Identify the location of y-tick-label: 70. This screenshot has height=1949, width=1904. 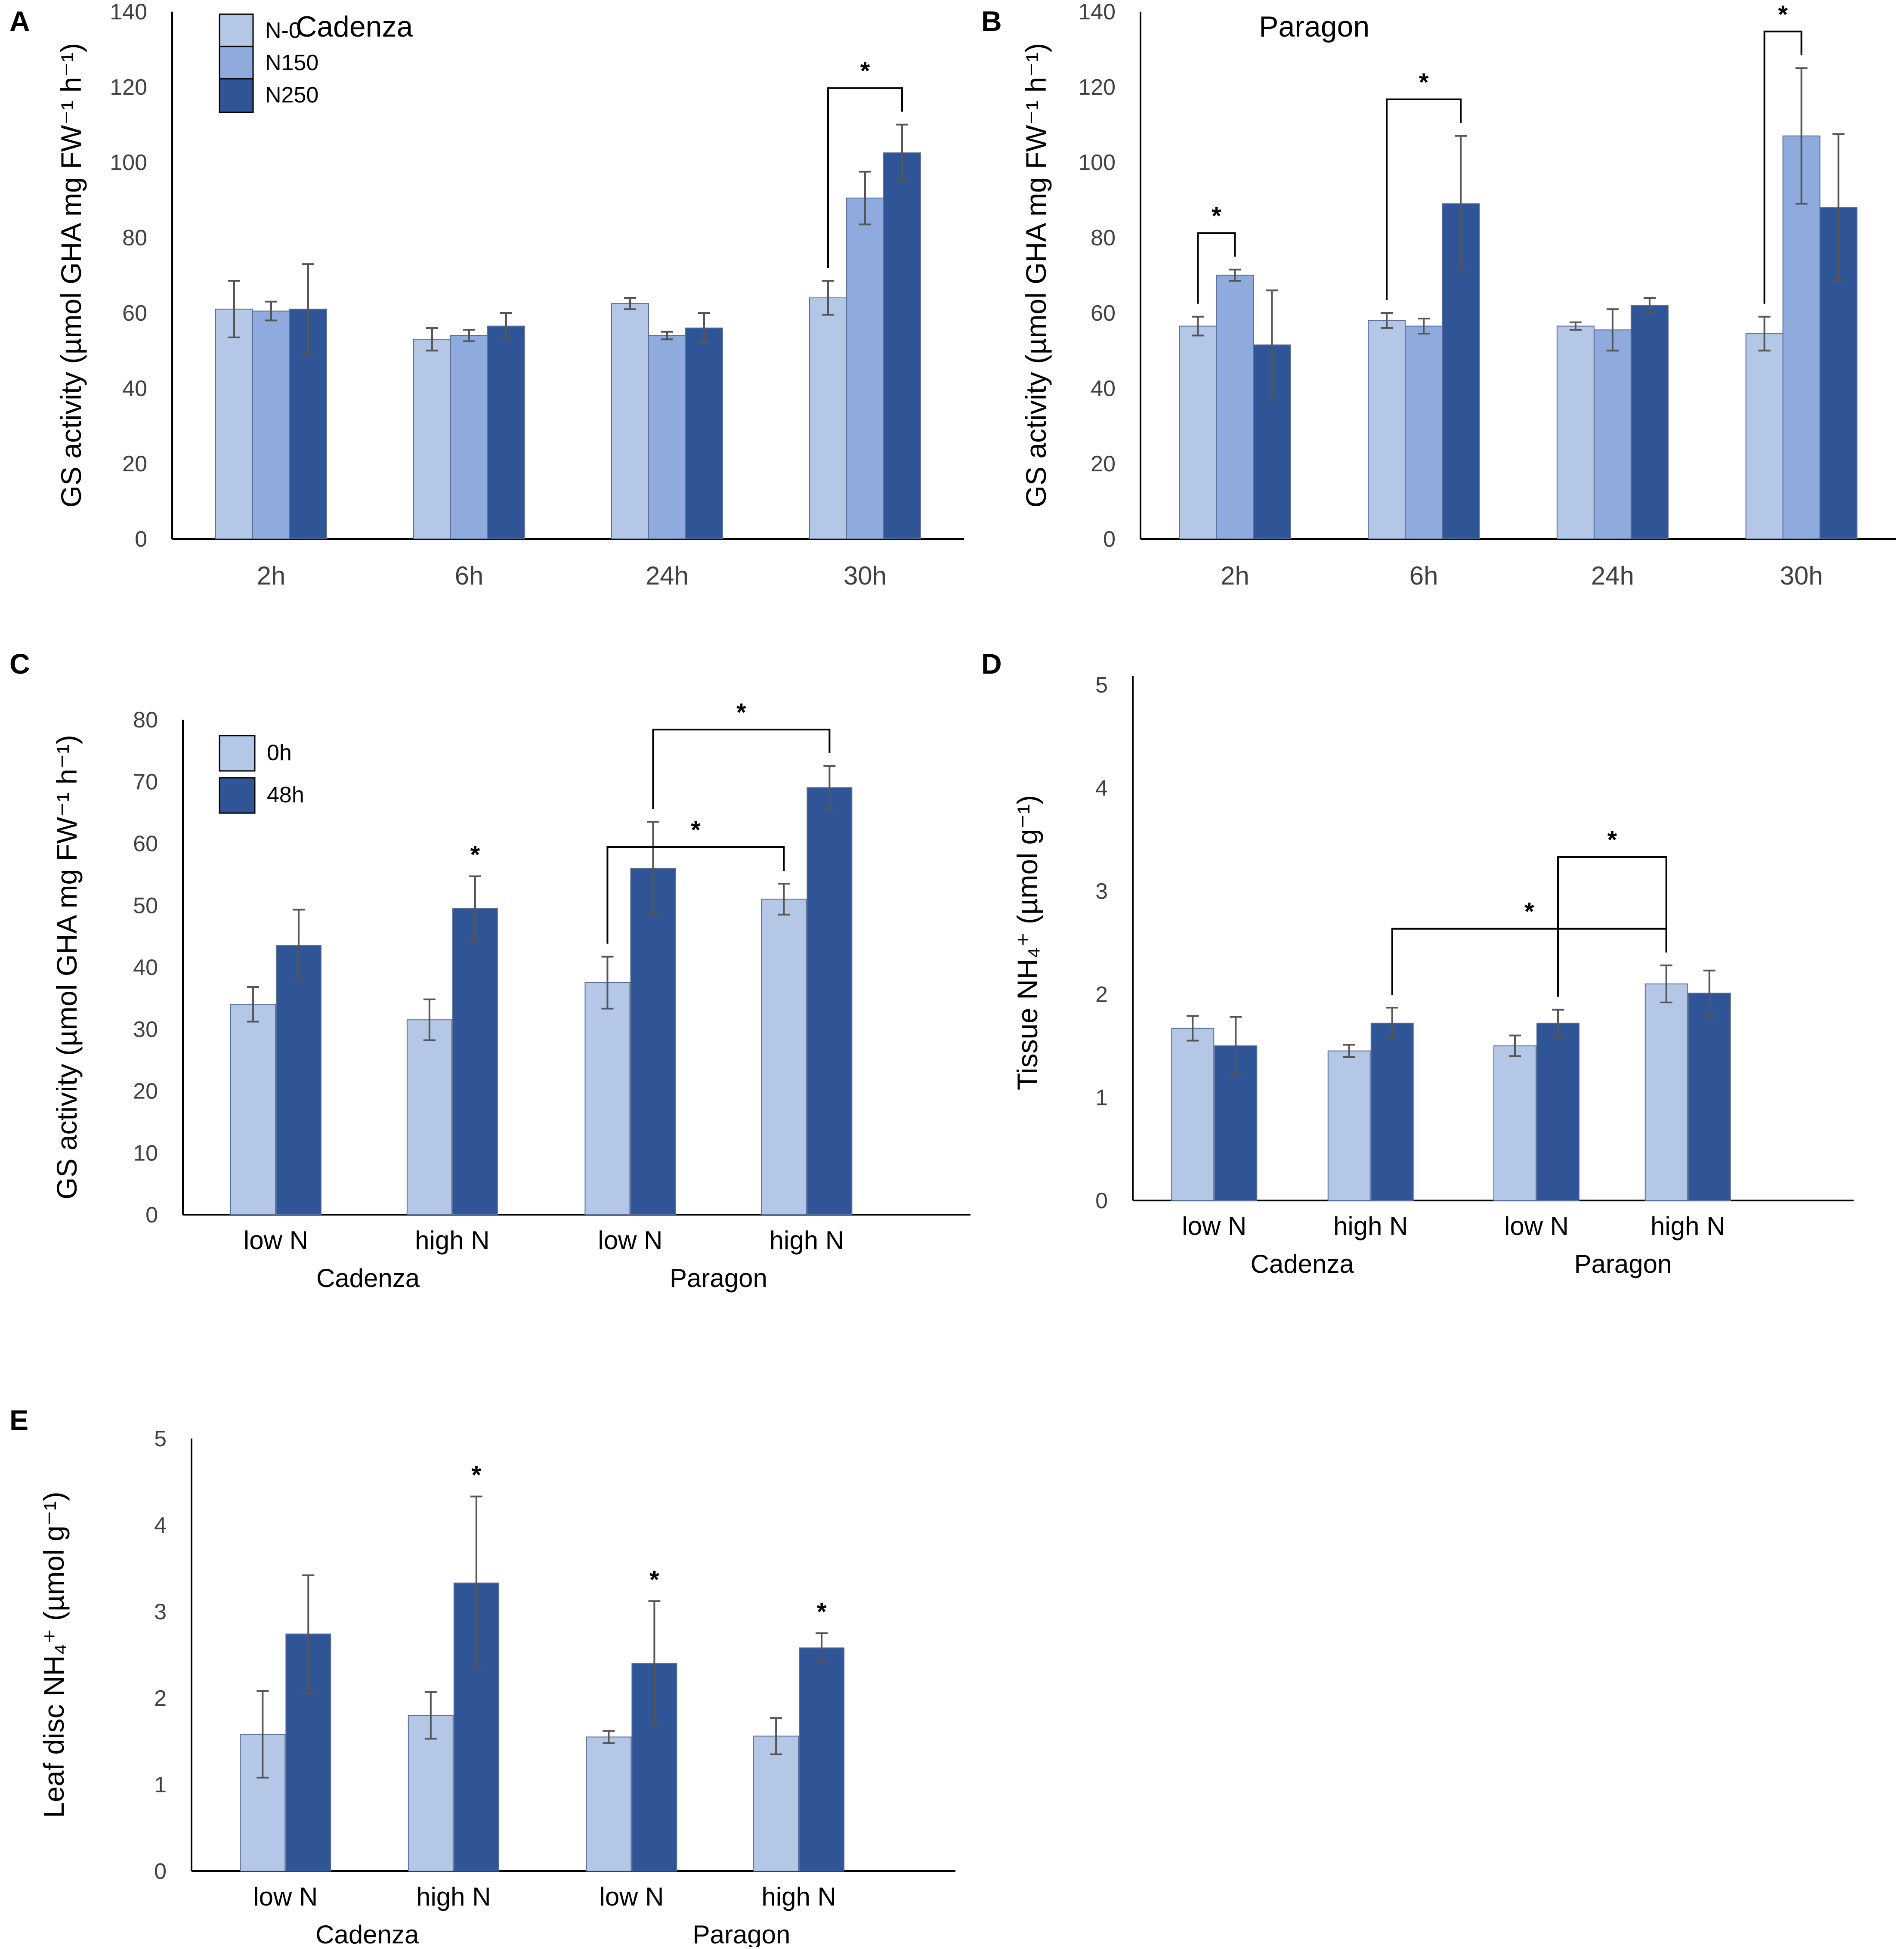
(146, 782).